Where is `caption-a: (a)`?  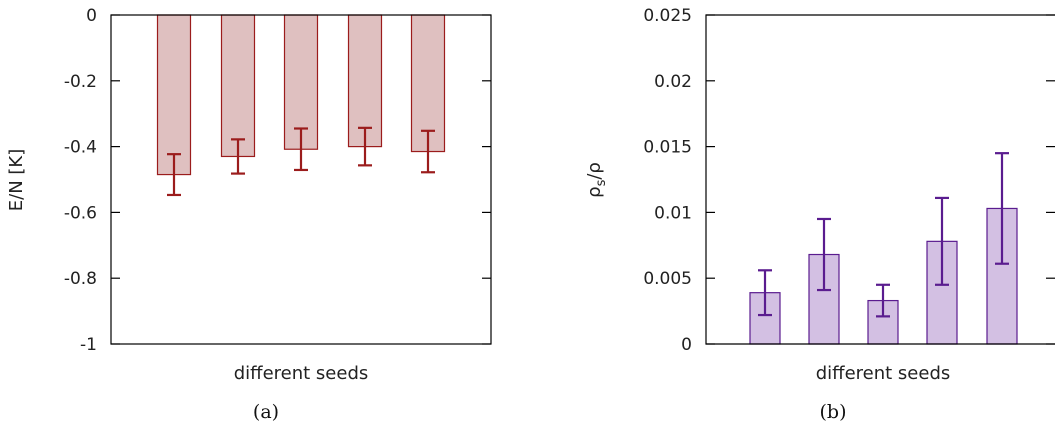
caption-a: (a) is located at coordinates (266, 412).